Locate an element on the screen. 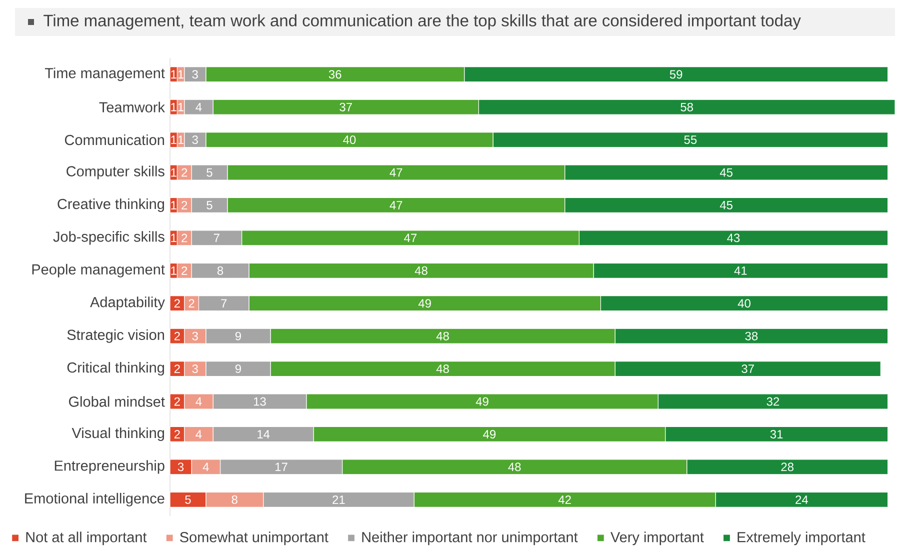 The height and width of the screenshot is (552, 909). y-tick-label: Communication is located at coordinates (114, 140).